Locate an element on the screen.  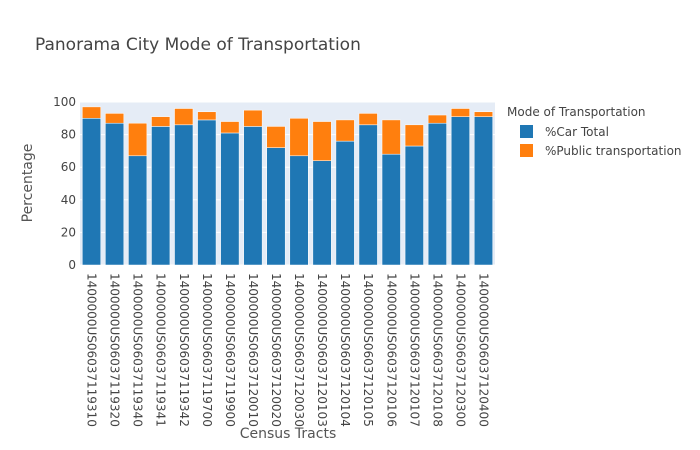
x-tick-label: 1400000US06037119320 is located at coordinates (115, 350).